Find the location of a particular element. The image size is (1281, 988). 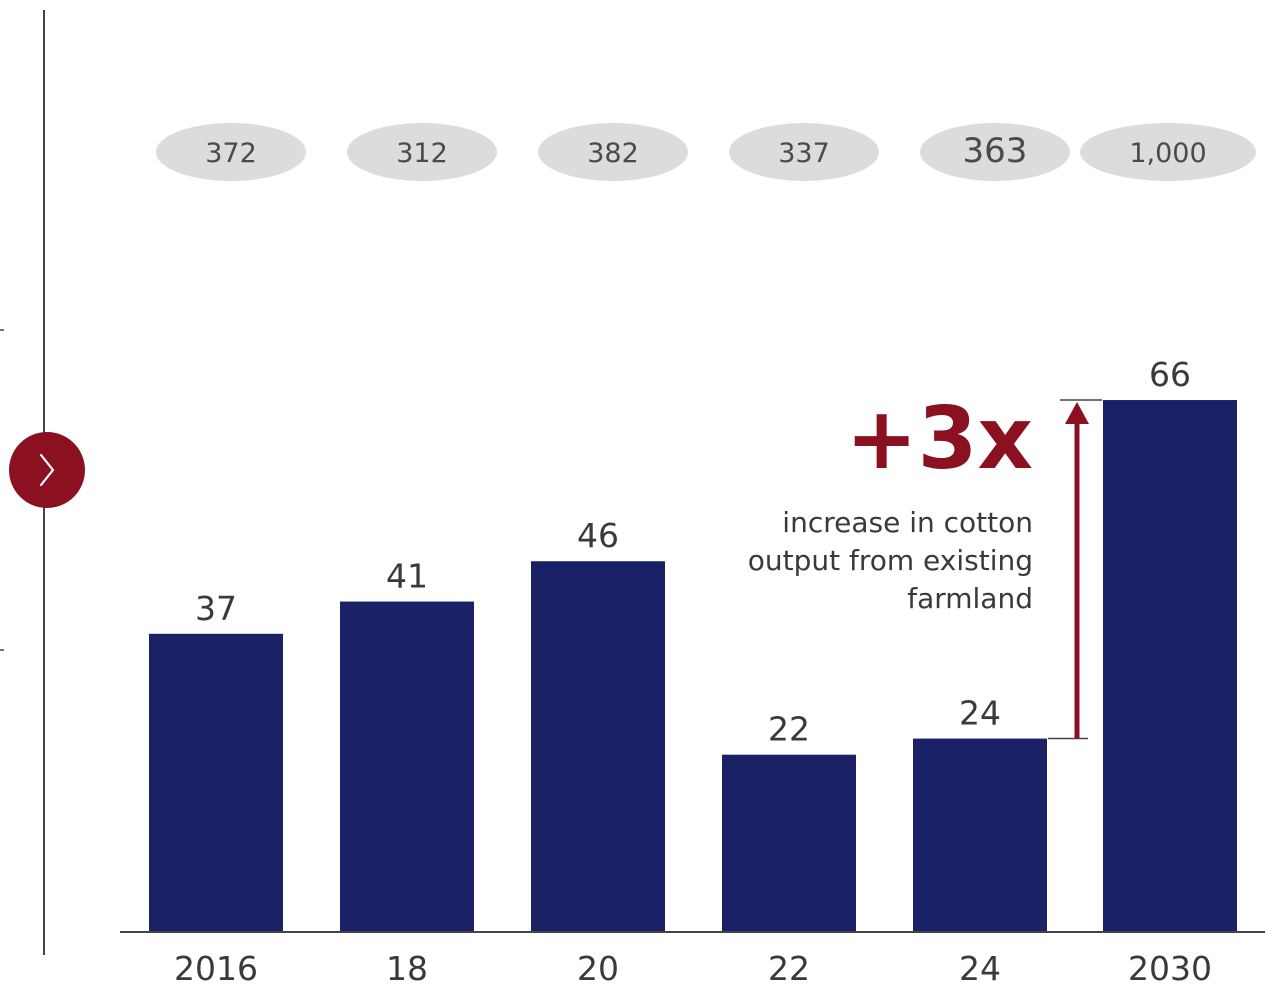

x-tick-22: 22 is located at coordinates (789, 968).